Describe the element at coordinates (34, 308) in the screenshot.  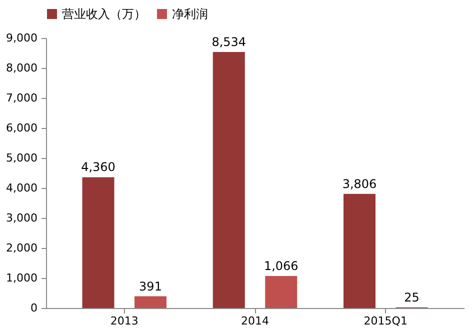
I see `y-tick-label: 0` at that location.